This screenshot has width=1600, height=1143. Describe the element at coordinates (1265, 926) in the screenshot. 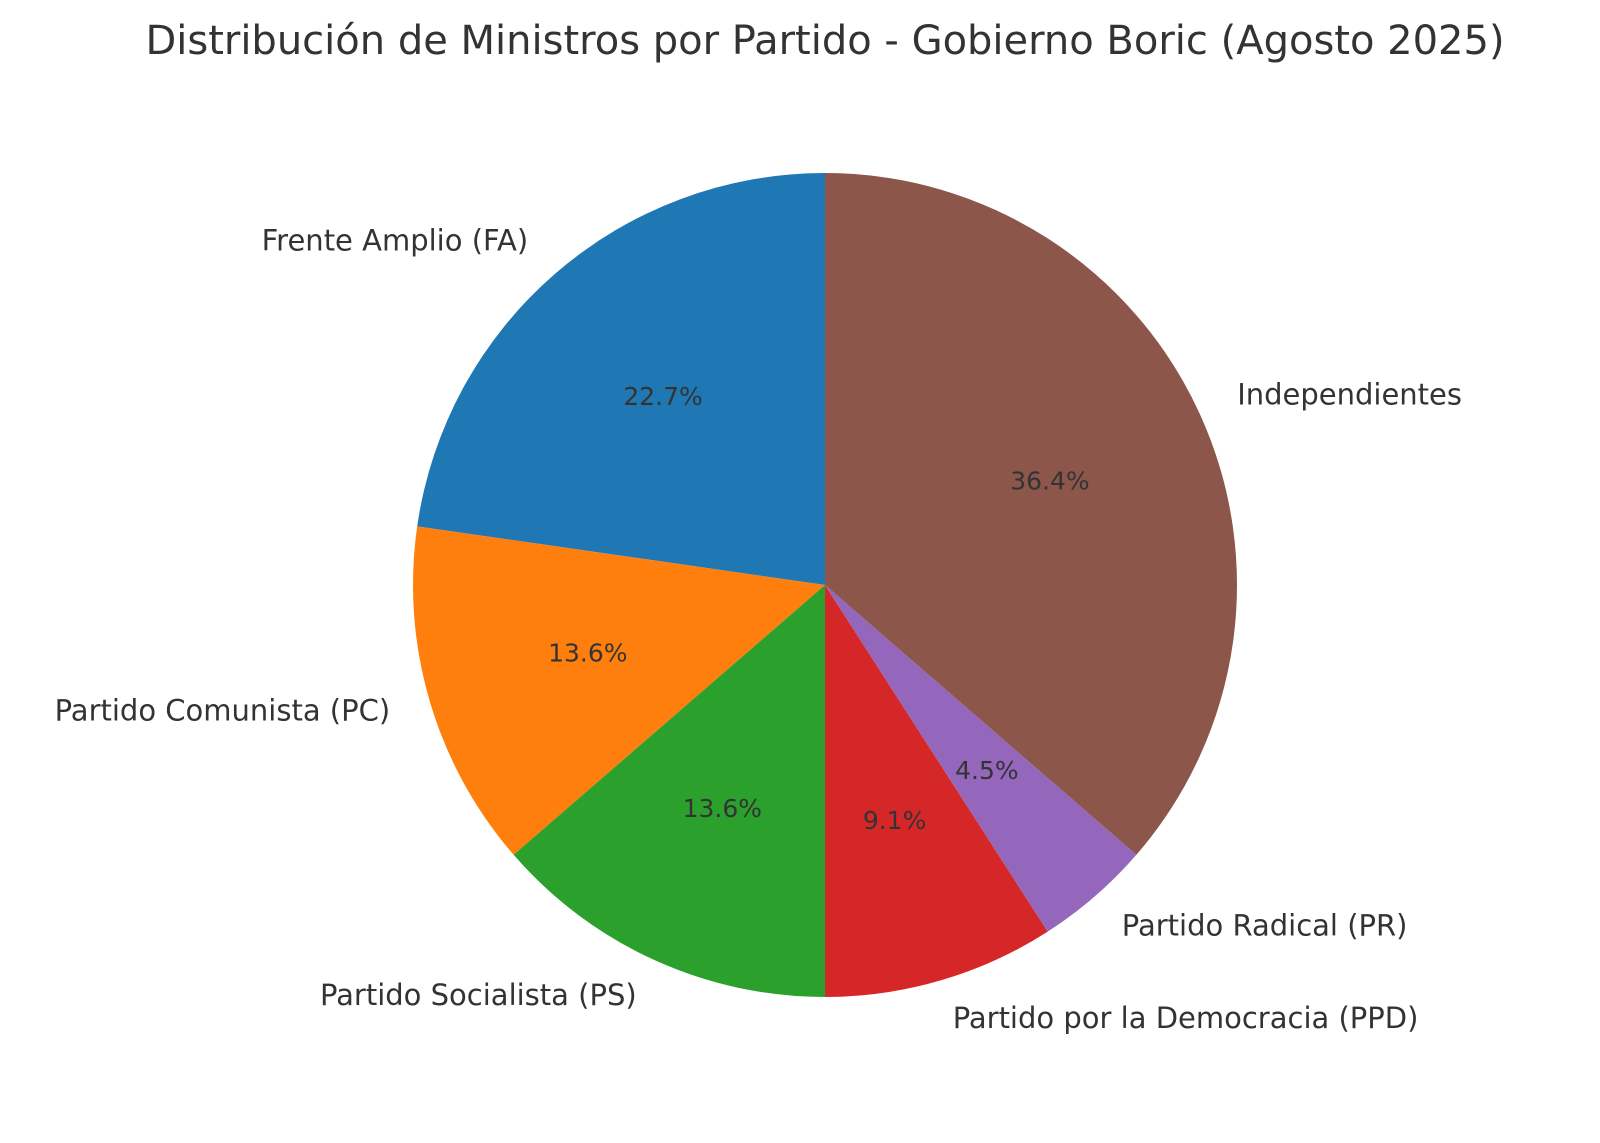

I see `slice-label: Partido Radical (PR)` at that location.